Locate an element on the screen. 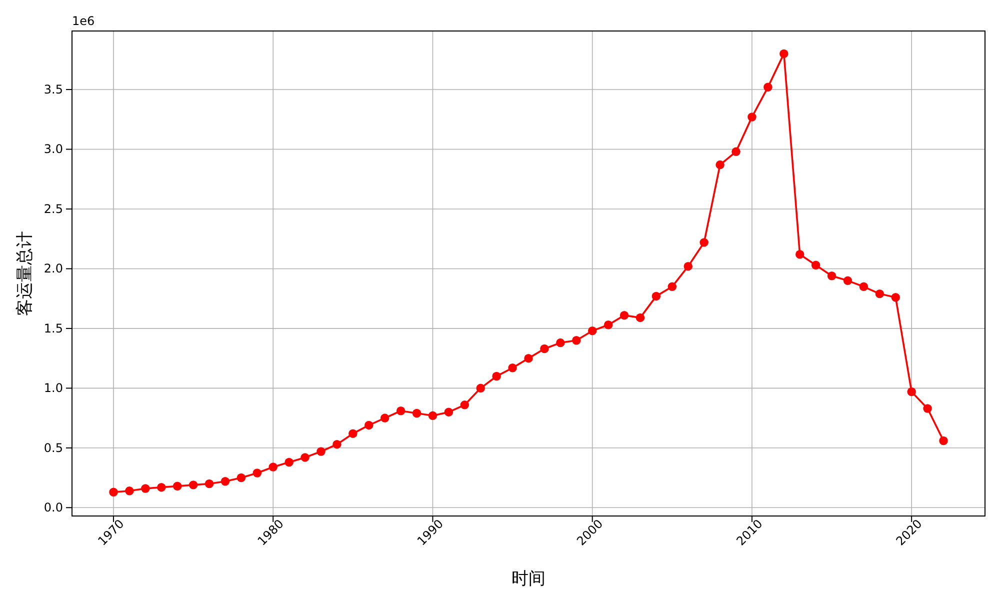 The height and width of the screenshot is (600, 1000). y-tick-label: 3.5 is located at coordinates (53, 89).